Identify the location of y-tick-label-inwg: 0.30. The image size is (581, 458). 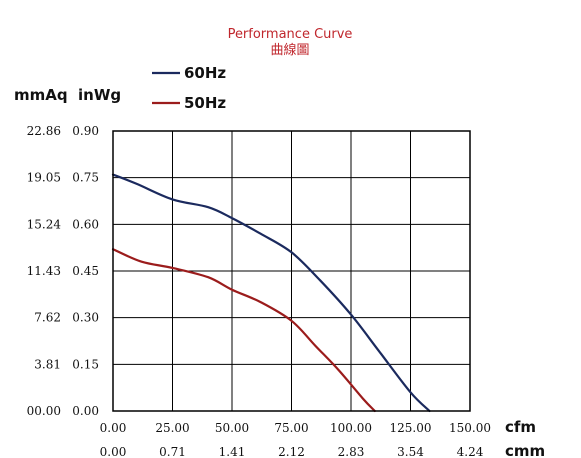
(85, 318).